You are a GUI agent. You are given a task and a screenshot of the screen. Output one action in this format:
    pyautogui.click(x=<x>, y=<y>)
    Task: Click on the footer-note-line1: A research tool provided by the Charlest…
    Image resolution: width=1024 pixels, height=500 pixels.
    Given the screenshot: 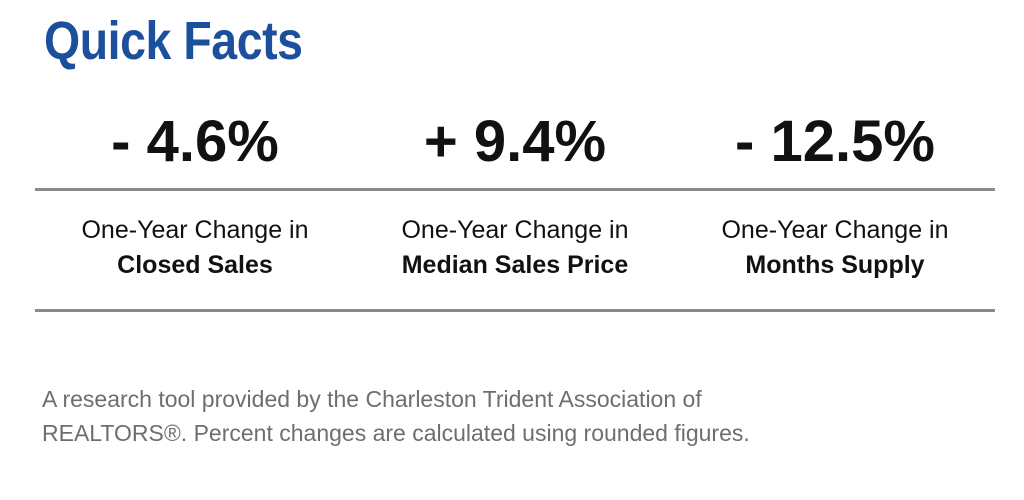 What is the action you would take?
    pyautogui.click(x=372, y=399)
    